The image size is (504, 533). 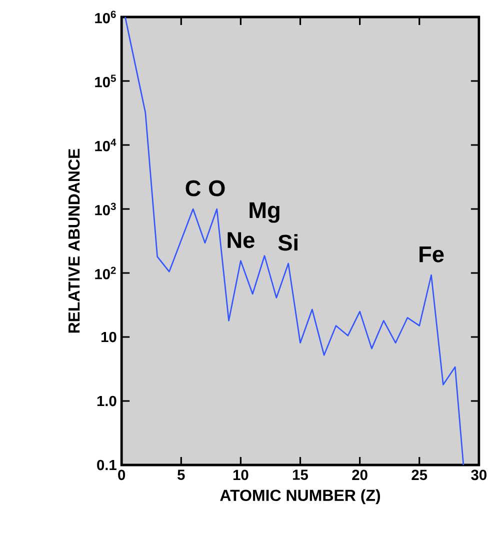 I want to click on y-axis-title: RELATIVE ABUNDANCE, so click(x=74, y=240).